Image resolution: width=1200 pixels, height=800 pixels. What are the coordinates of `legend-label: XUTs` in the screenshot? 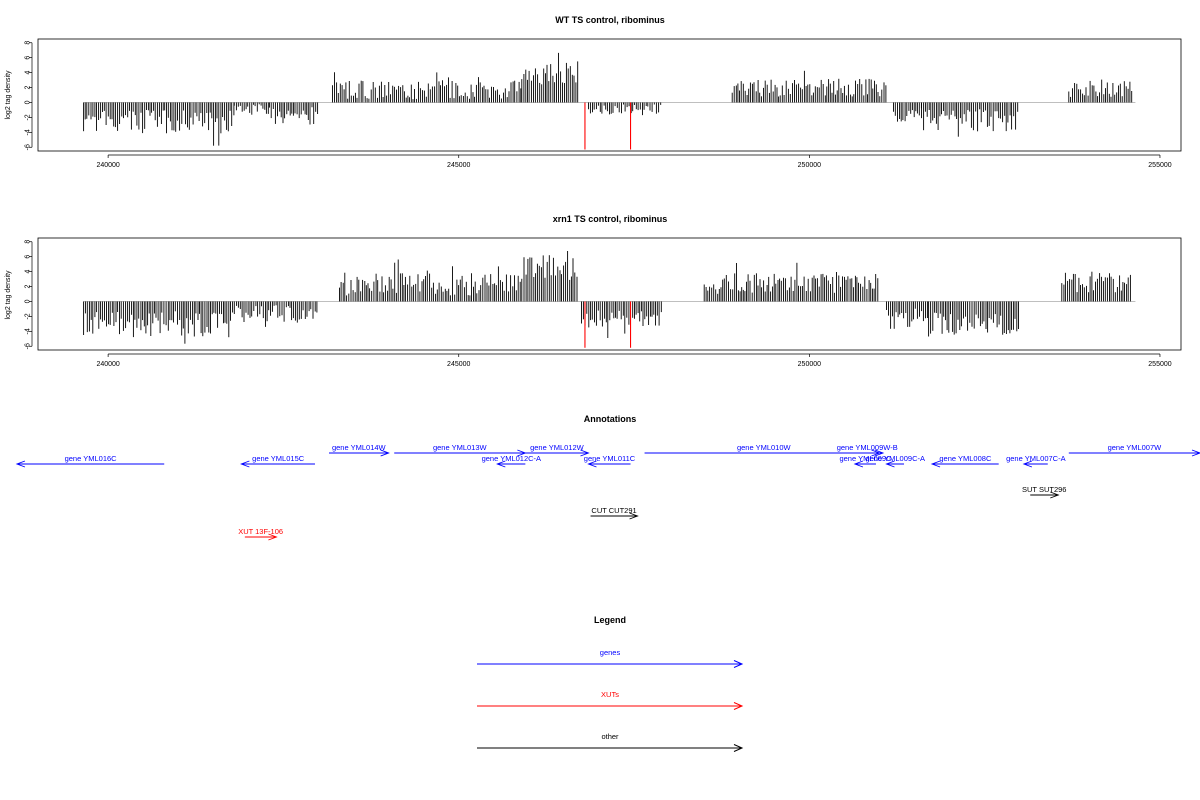 It's located at (610, 694).